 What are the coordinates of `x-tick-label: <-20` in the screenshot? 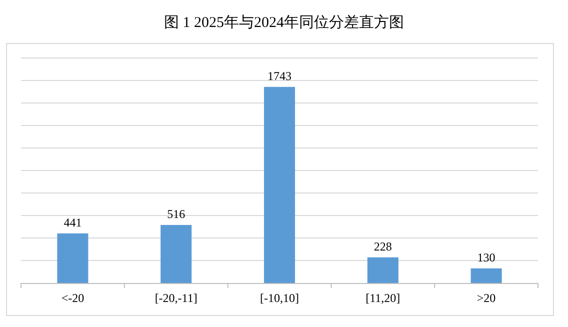 It's located at (72, 298).